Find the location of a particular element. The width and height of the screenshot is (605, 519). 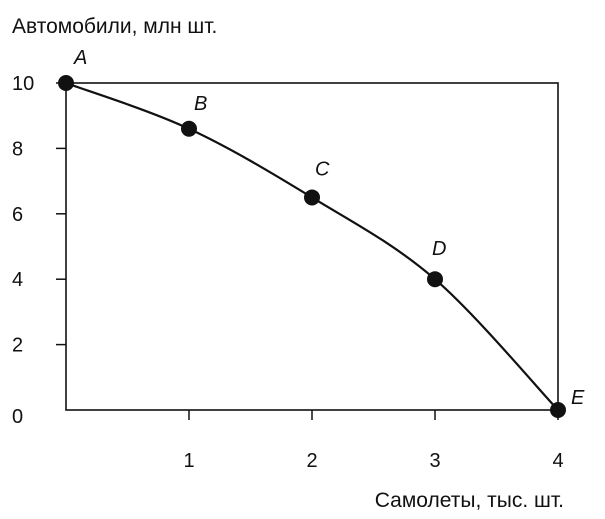

x-axis-title: Самолеты, тыс. шт. is located at coordinates (469, 500).